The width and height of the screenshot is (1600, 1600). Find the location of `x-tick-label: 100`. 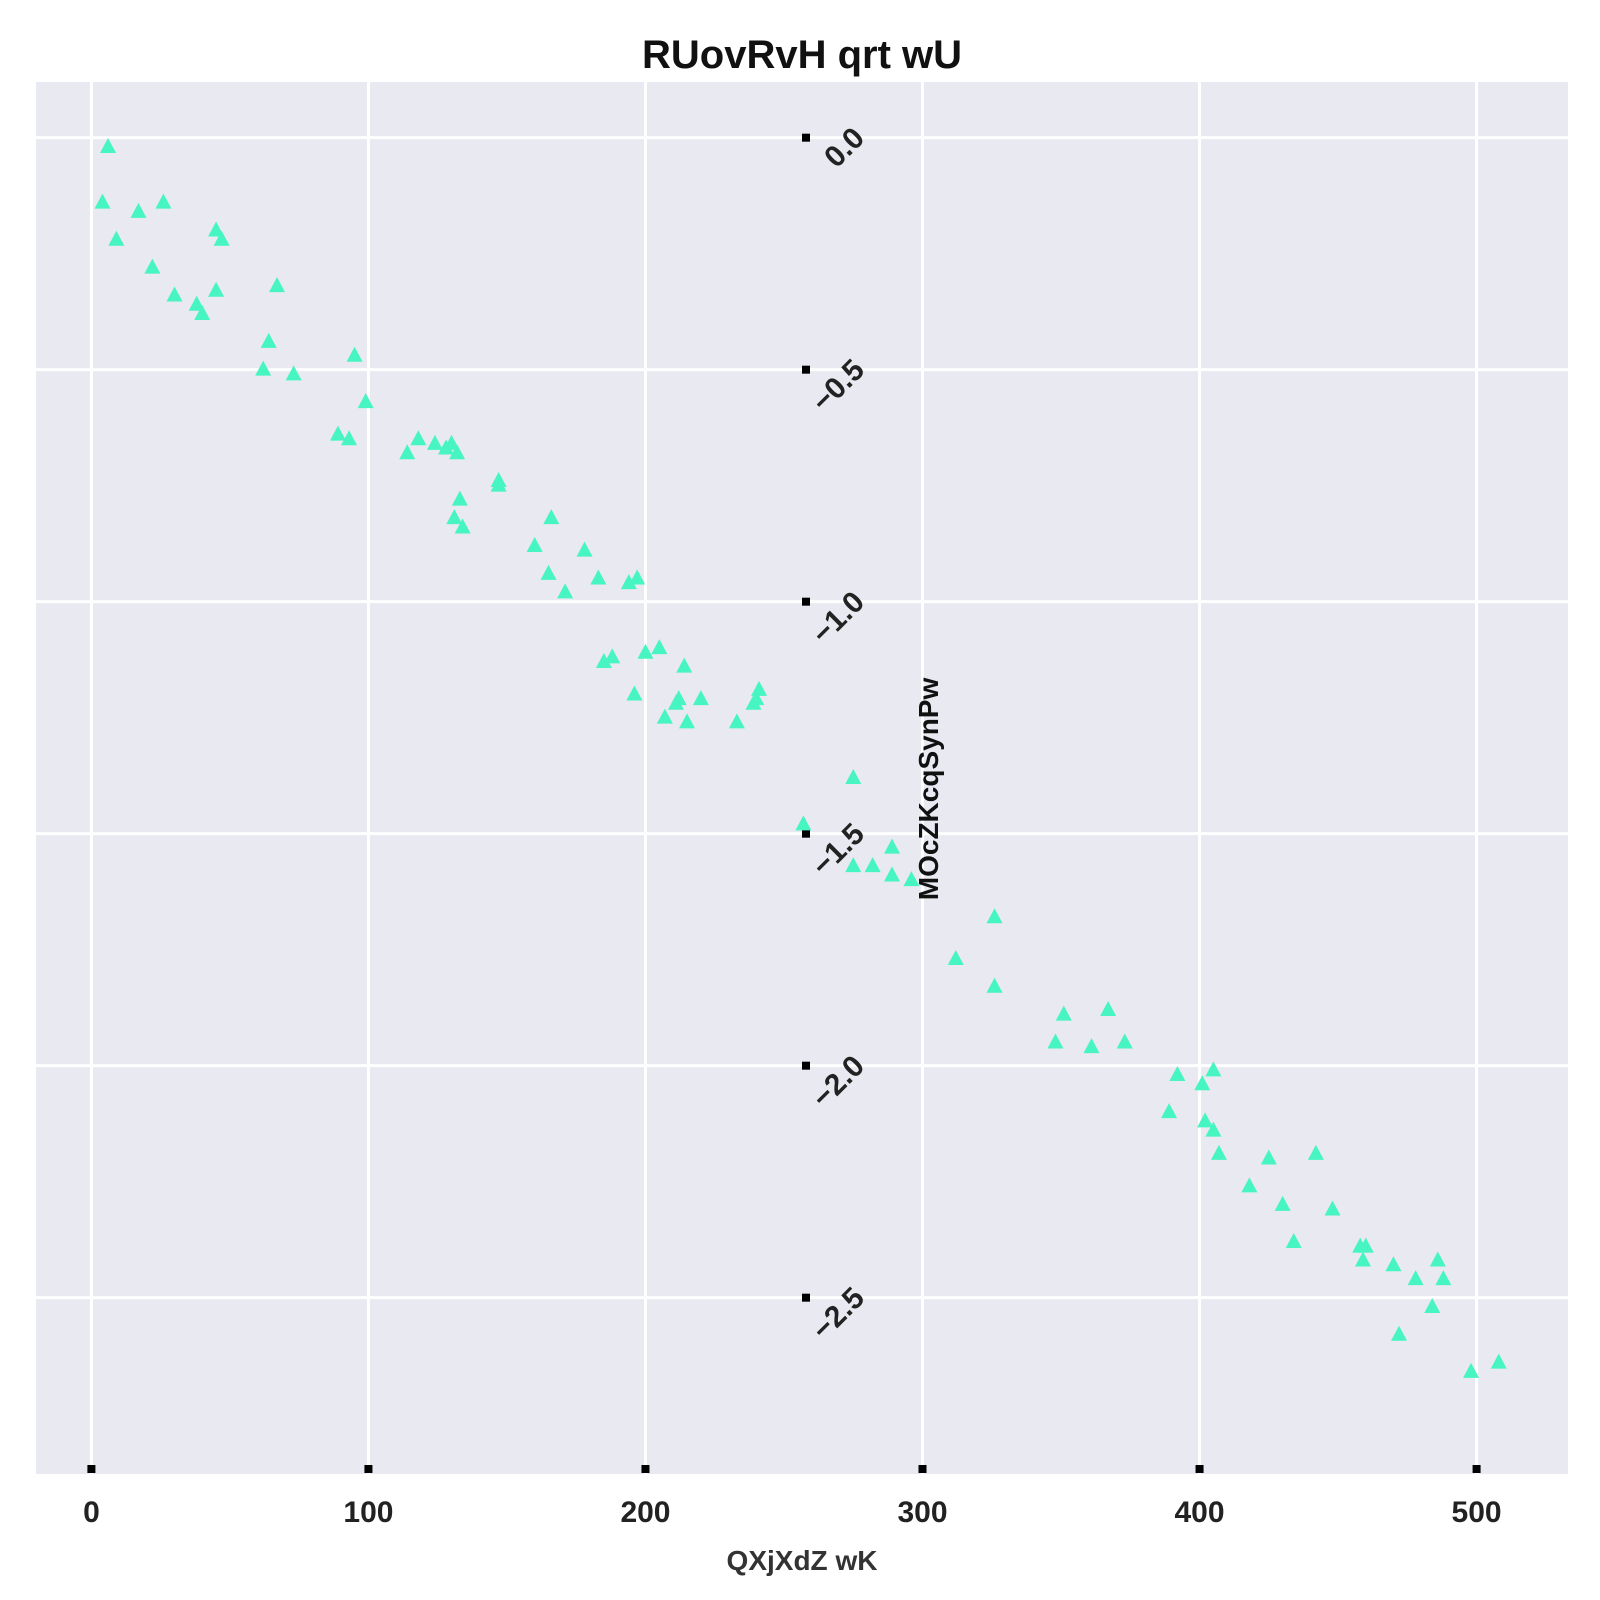

x-tick-label: 100 is located at coordinates (368, 1512).